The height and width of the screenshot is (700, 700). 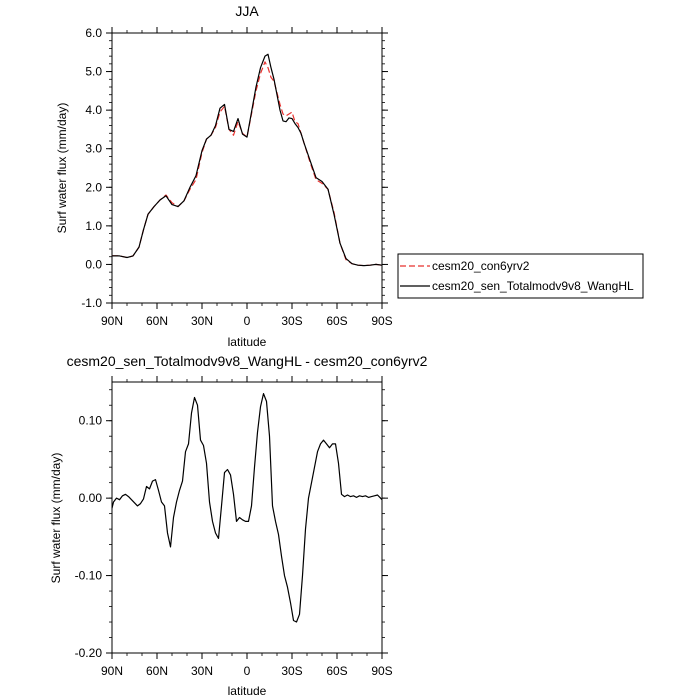 I want to click on legend-label-sensitivity: cesm20_sen_Totalmodv9v8_WangHL, so click(x=533, y=286).